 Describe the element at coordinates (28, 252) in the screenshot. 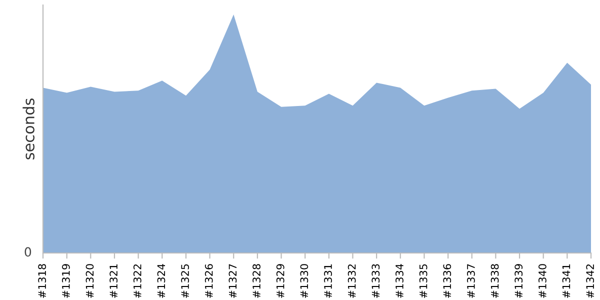

I see `text: 0` at that location.